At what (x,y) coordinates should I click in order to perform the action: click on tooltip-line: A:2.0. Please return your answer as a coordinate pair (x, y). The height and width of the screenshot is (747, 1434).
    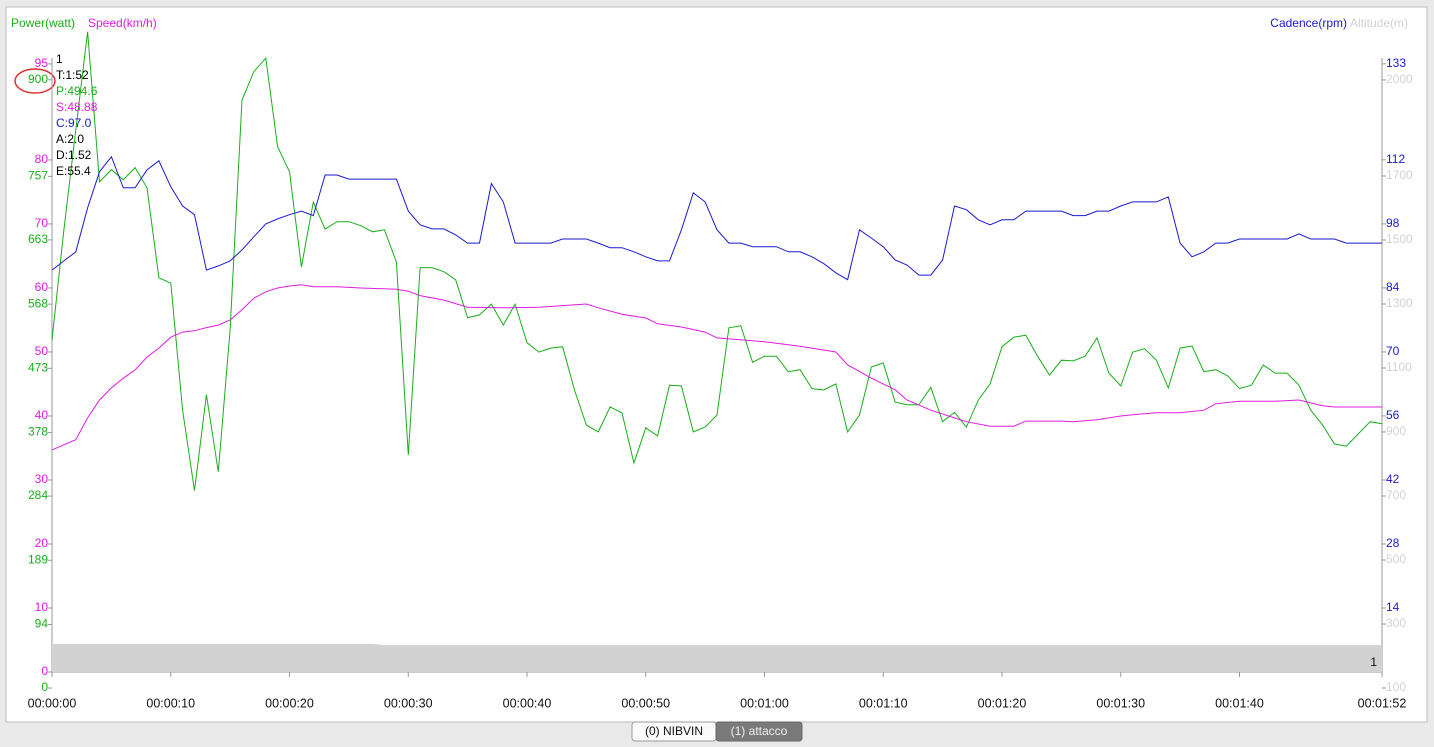
    Looking at the image, I should click on (70, 139).